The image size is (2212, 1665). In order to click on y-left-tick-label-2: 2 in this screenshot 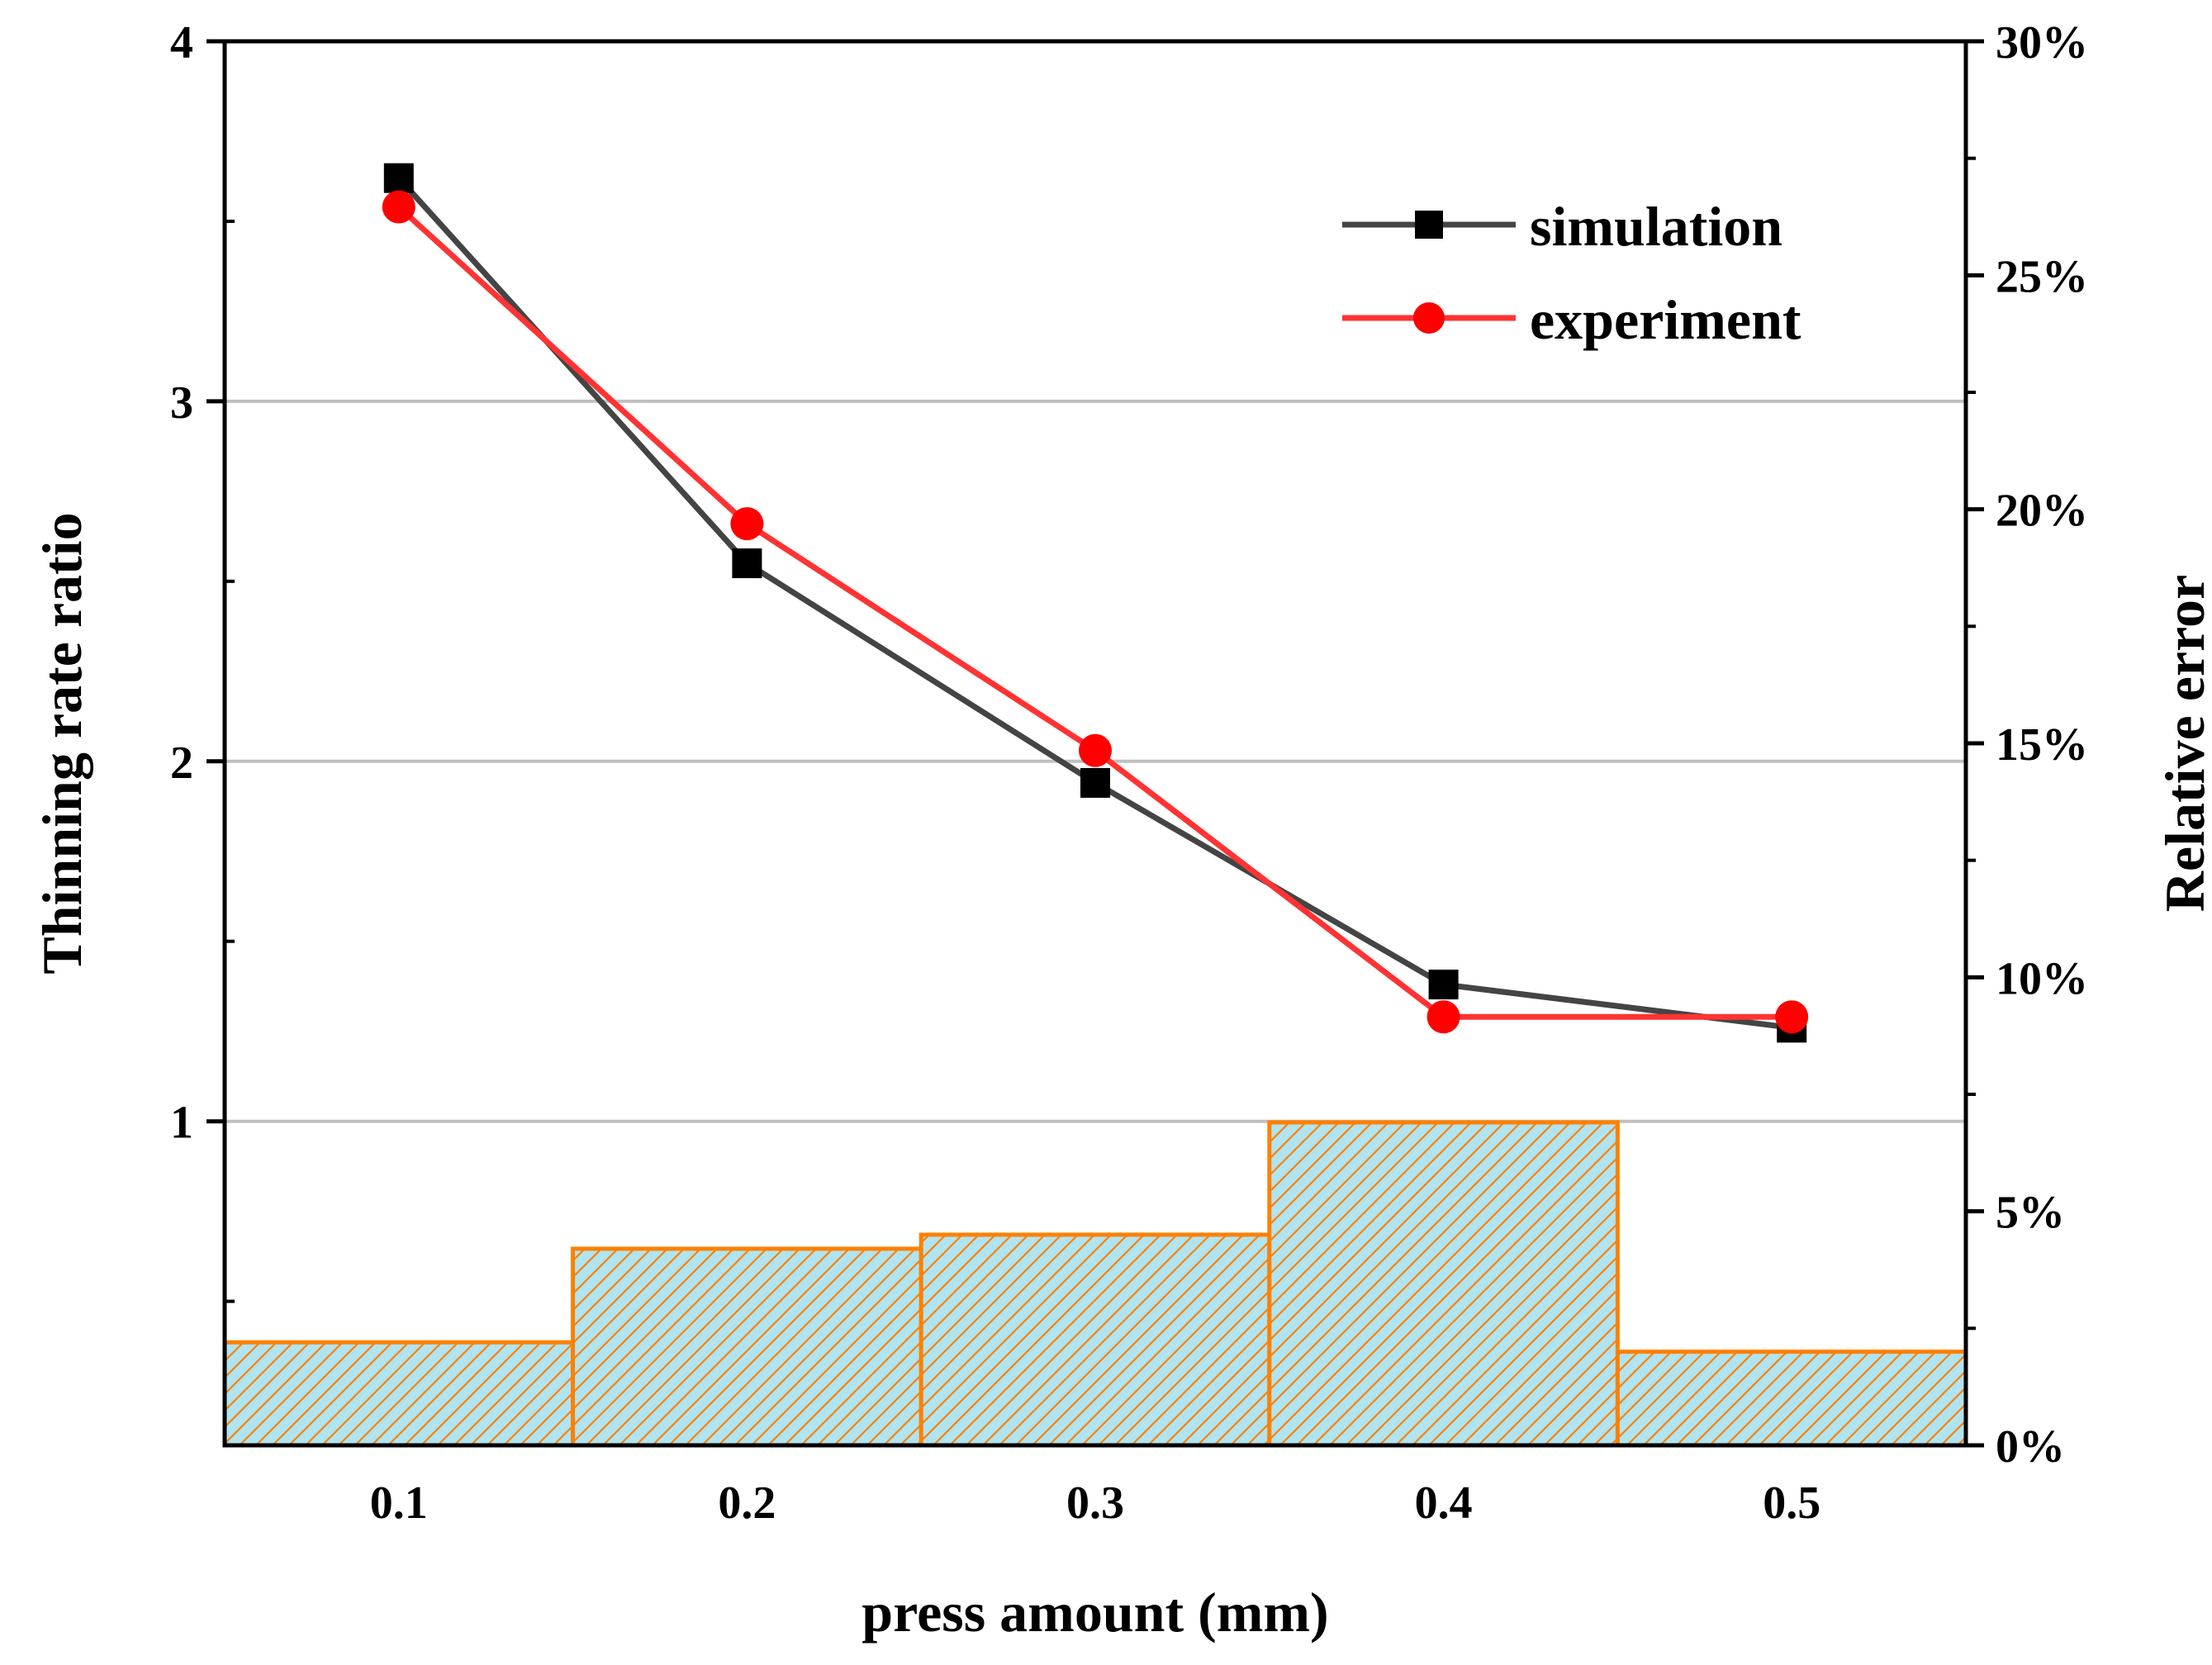, I will do `click(181, 763)`.